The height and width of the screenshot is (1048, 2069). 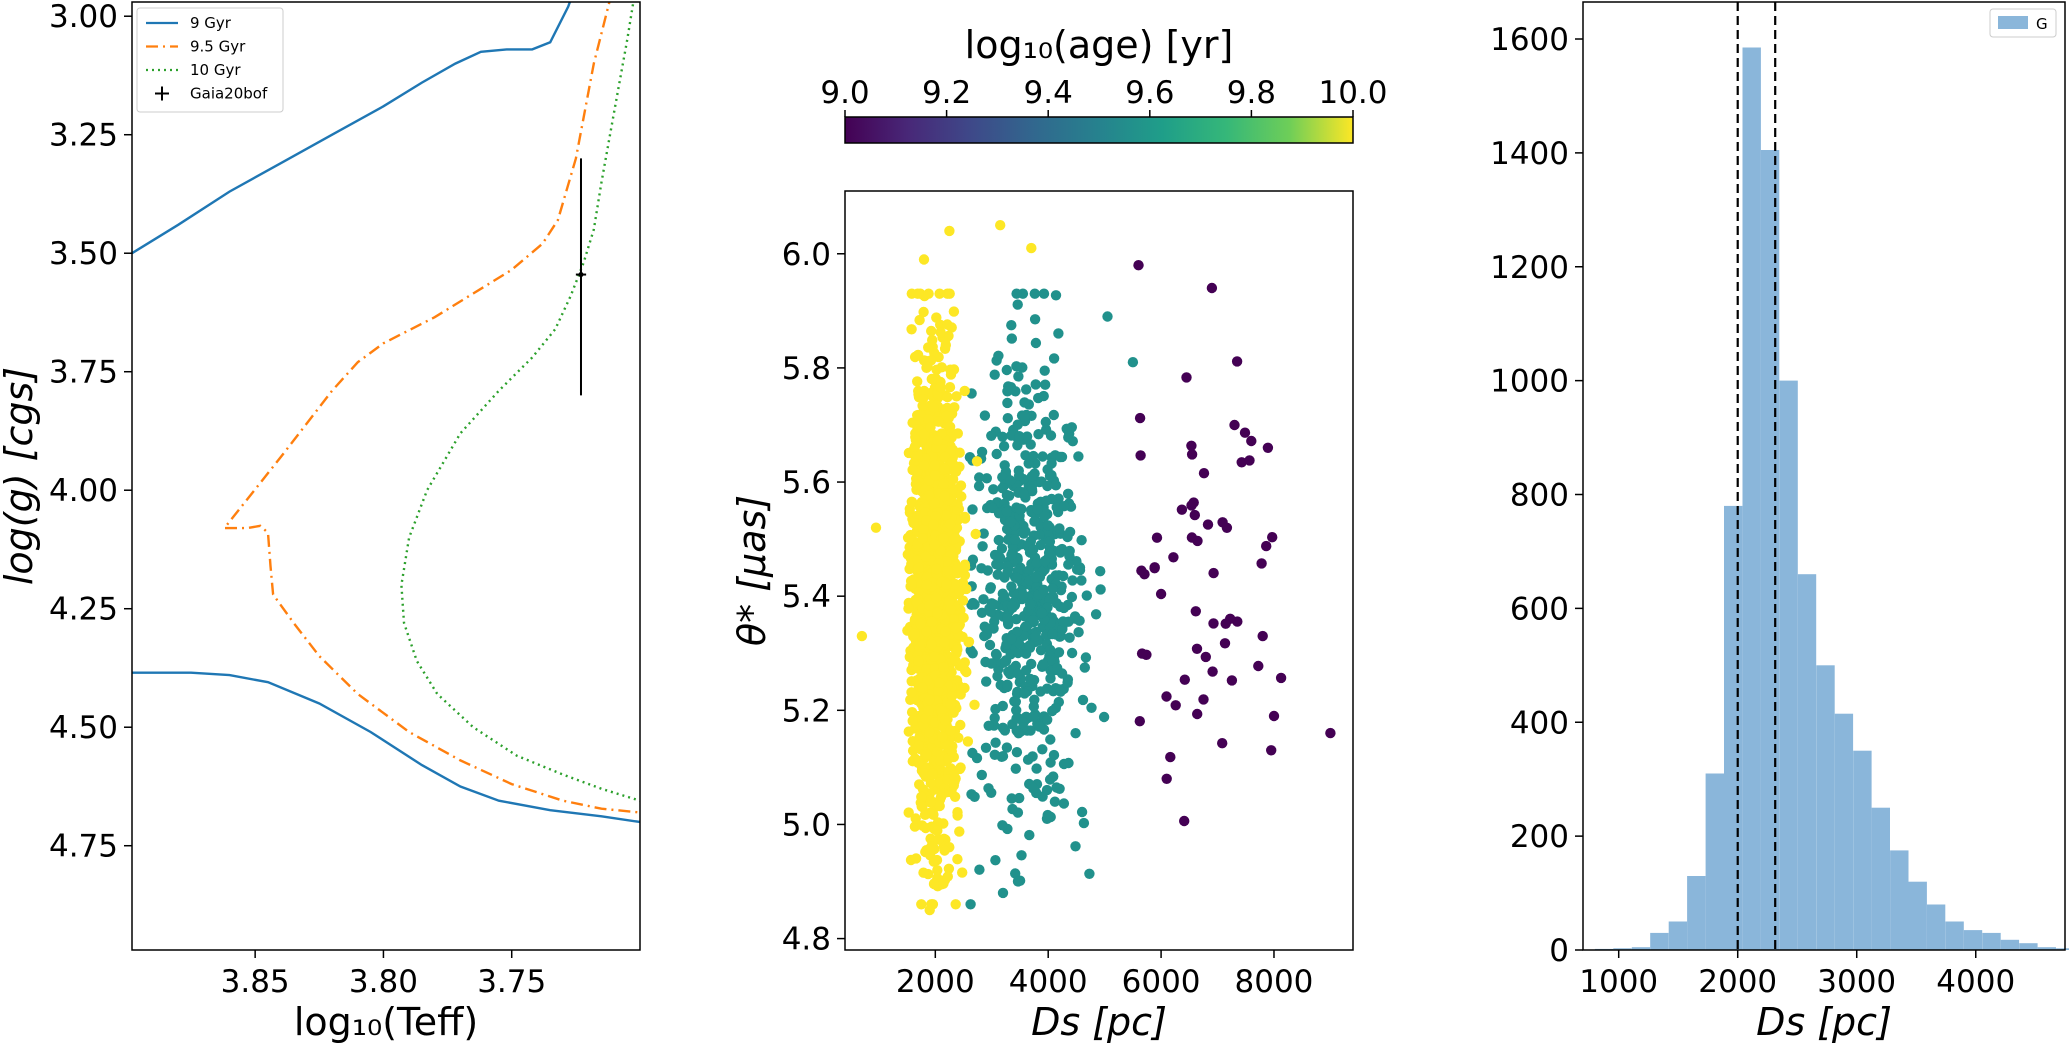 I want to click on legend-entry-label: 10 Gyr, so click(x=215, y=70).